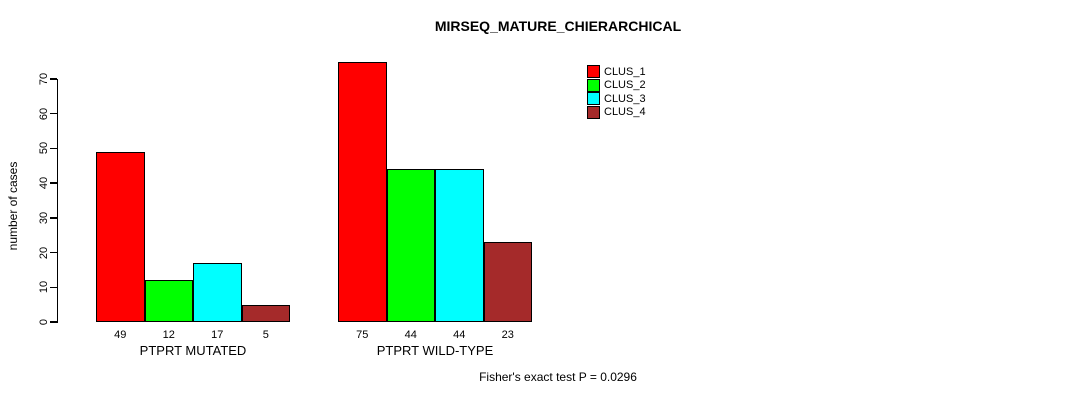 The image size is (1090, 400). Describe the element at coordinates (44, 113) in the screenshot. I see `y-tick-label: 60` at that location.